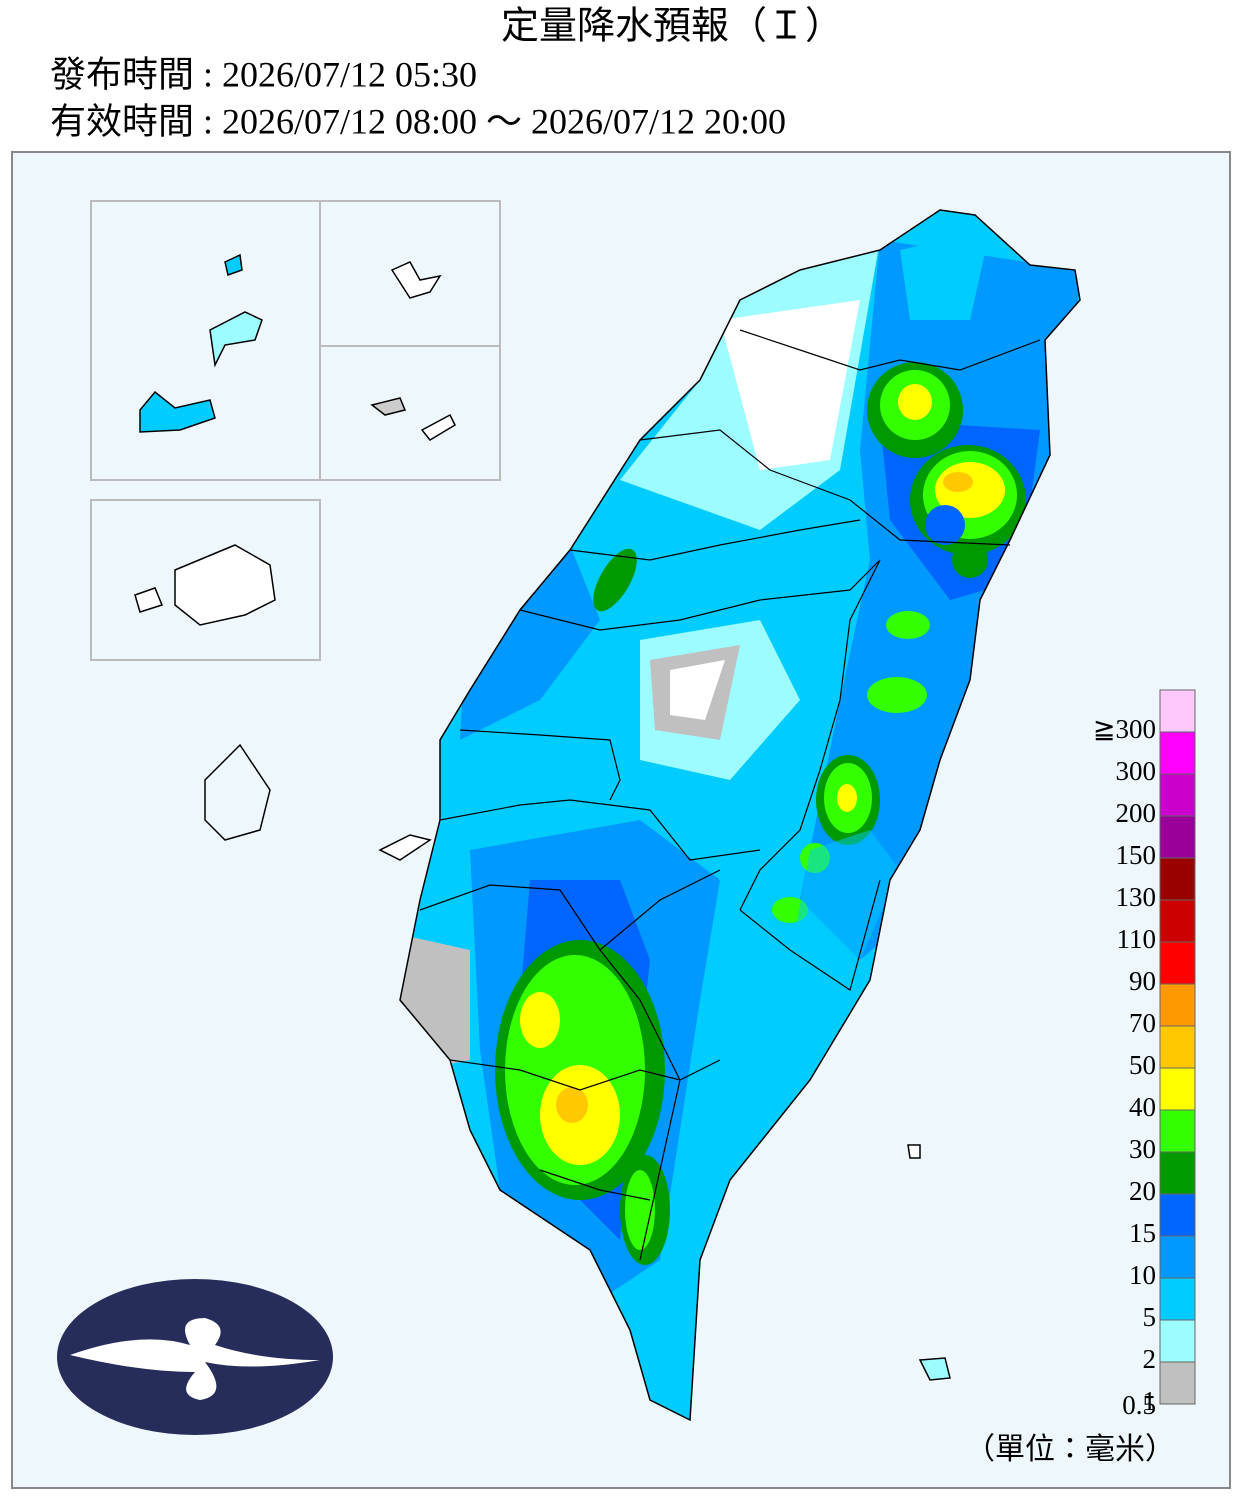 The width and height of the screenshot is (1245, 1505). I want to click on legend-label: 15, so click(1142, 1233).